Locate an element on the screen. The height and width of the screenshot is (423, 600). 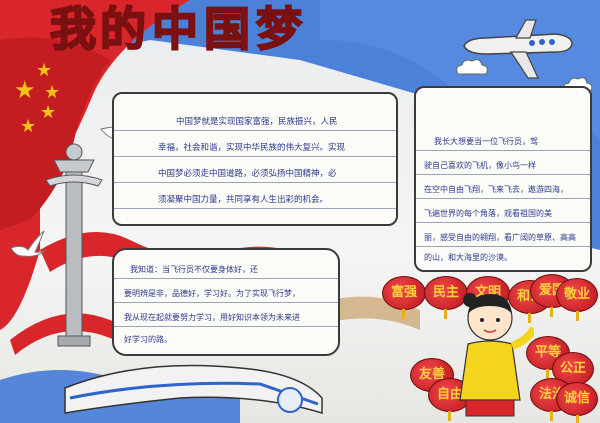
lantern-icon: 诚信 is located at coordinates (577, 402).